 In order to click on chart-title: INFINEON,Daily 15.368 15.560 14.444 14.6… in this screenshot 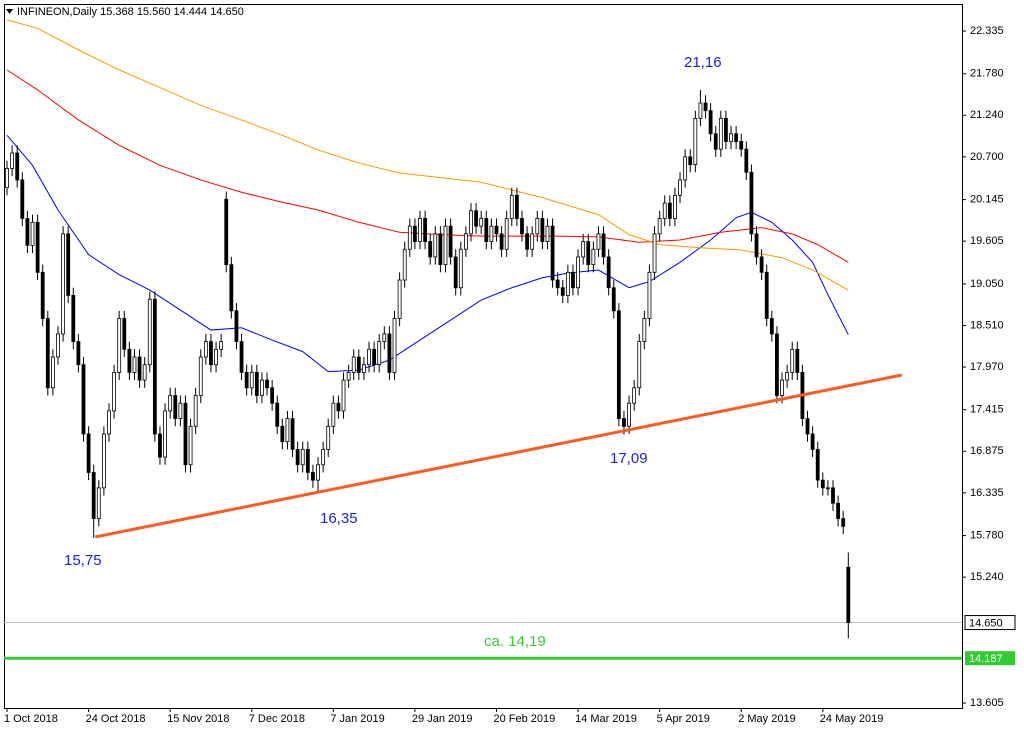, I will do `click(130, 12)`.